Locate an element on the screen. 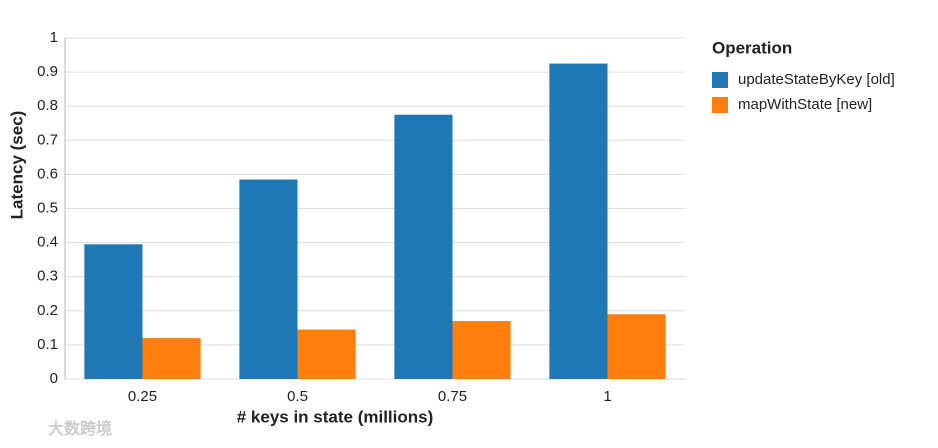 This screenshot has width=938, height=448. watermark: 大数跨境 is located at coordinates (80, 428).